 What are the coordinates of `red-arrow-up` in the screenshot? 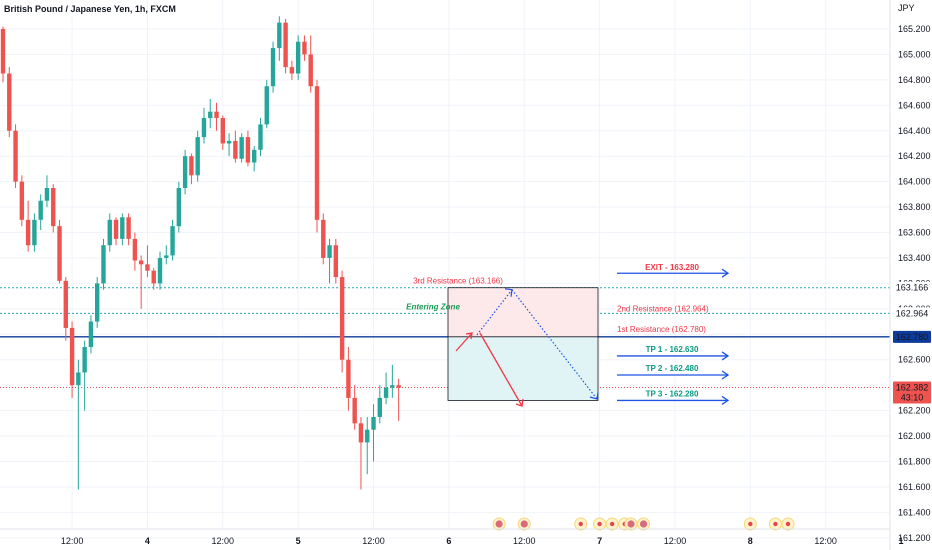 It's located at (464, 342).